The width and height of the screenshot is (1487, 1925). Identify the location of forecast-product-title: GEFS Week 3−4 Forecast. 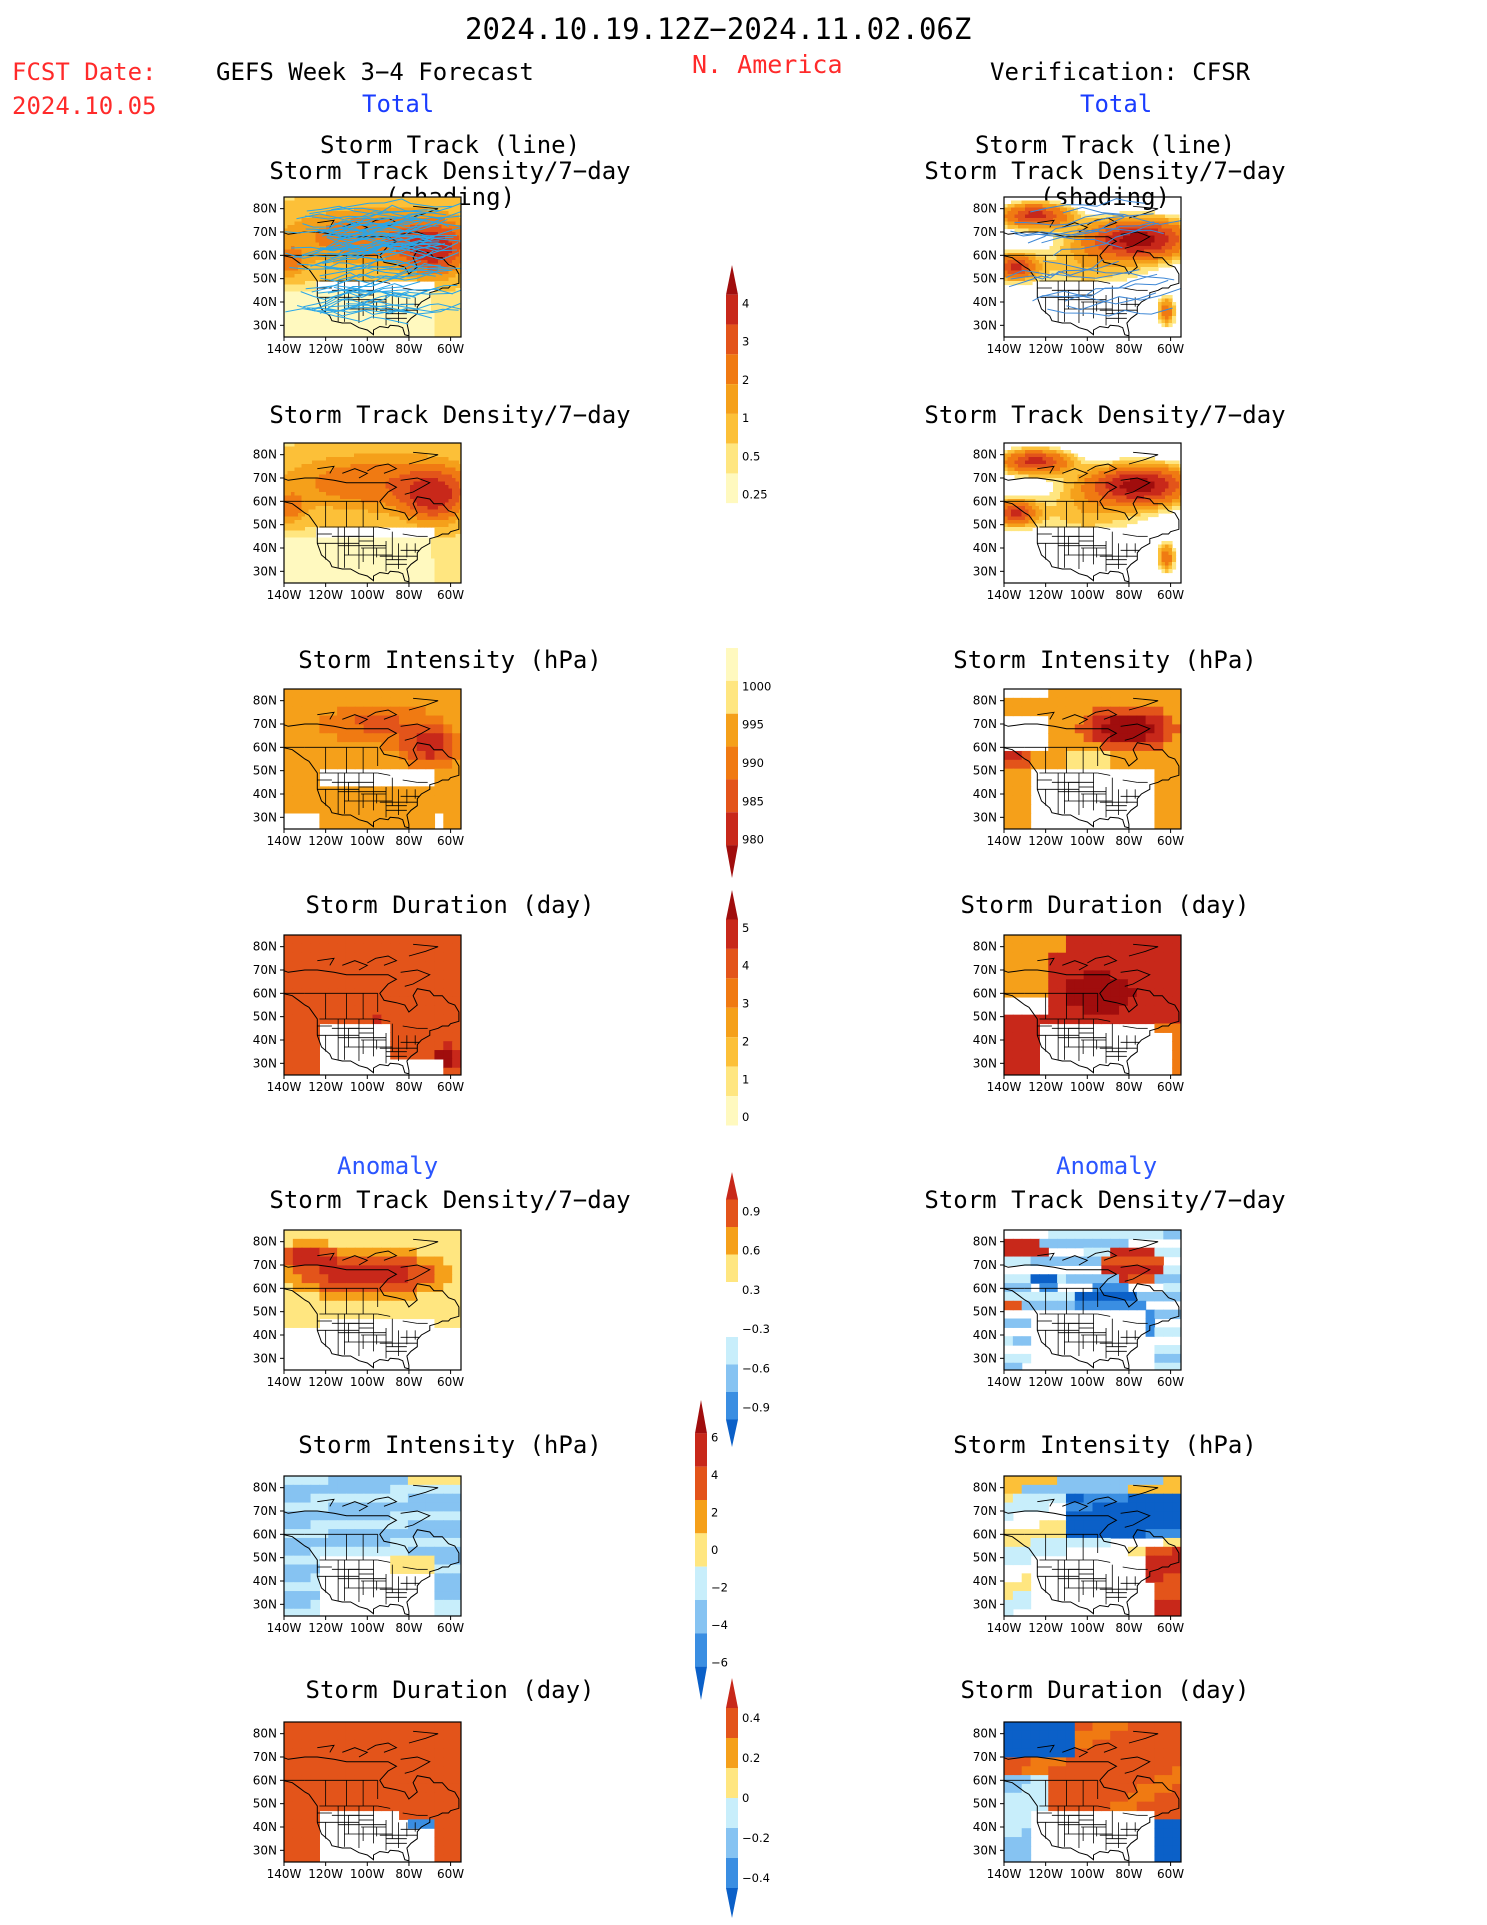
(375, 72).